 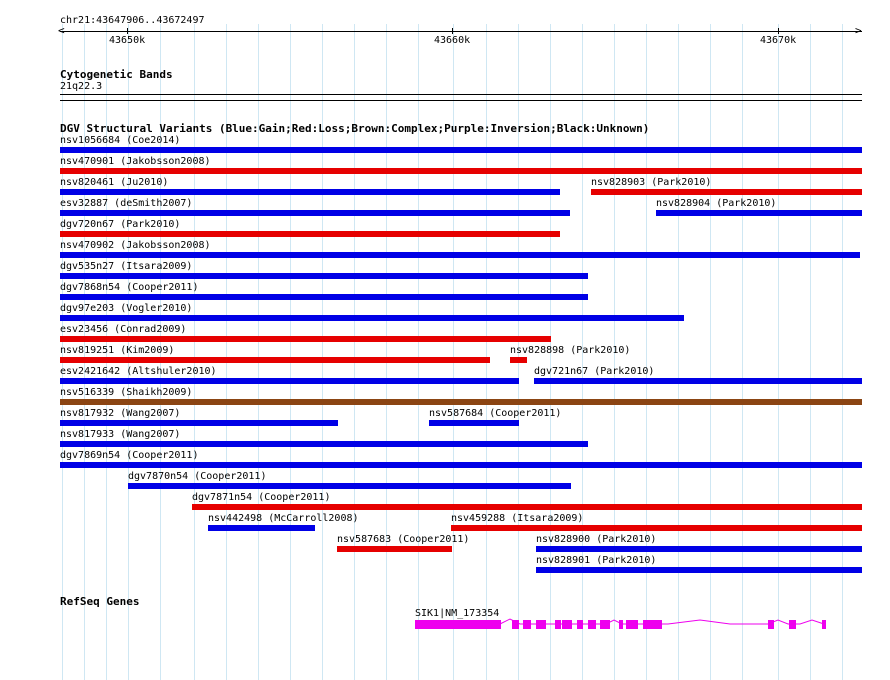 I want to click on variant-label: nsv828901 (Park2010), so click(x=596, y=560).